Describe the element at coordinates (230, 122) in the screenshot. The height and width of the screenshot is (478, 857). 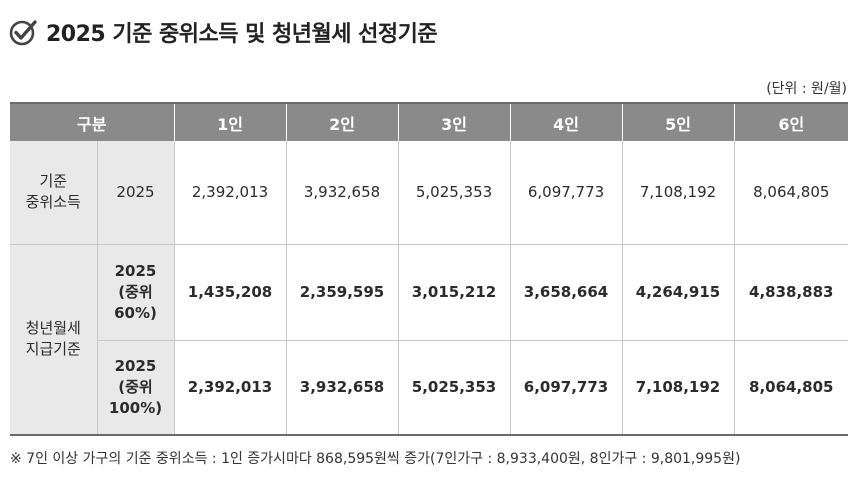
I see `header-1-person: 1인` at that location.